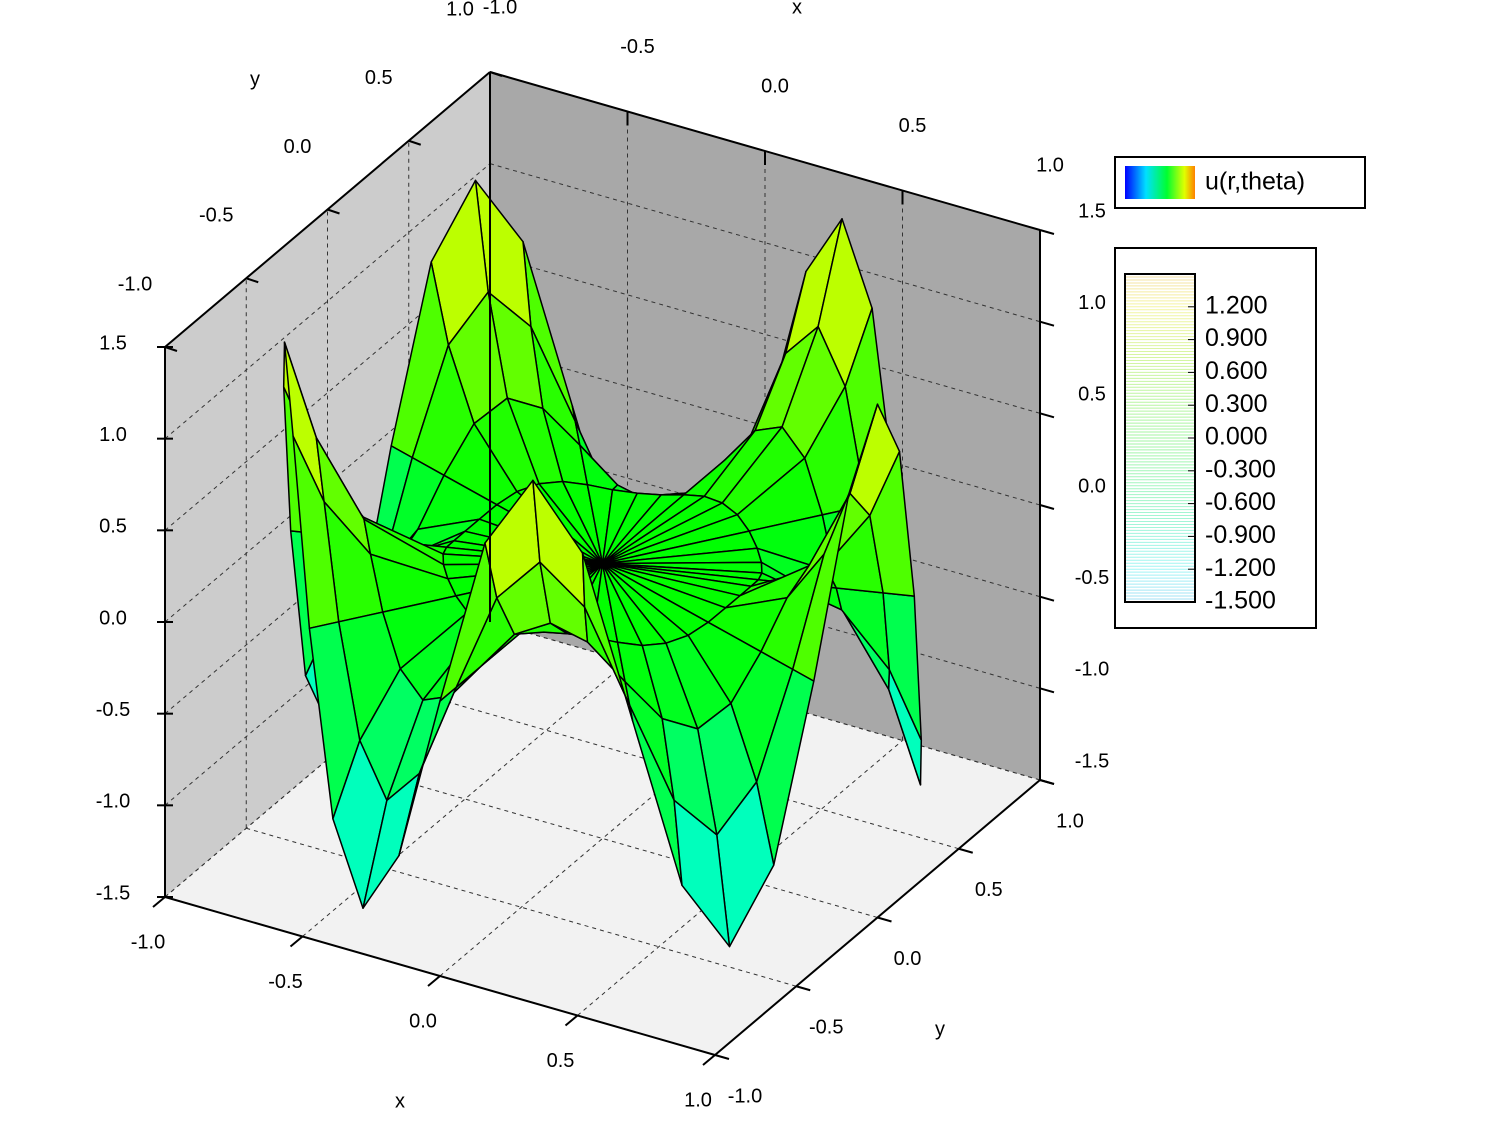 The height and width of the screenshot is (1125, 1500). What do you see at coordinates (1240, 469) in the screenshot?
I see `colorbar-tick-label: -0.300` at bounding box center [1240, 469].